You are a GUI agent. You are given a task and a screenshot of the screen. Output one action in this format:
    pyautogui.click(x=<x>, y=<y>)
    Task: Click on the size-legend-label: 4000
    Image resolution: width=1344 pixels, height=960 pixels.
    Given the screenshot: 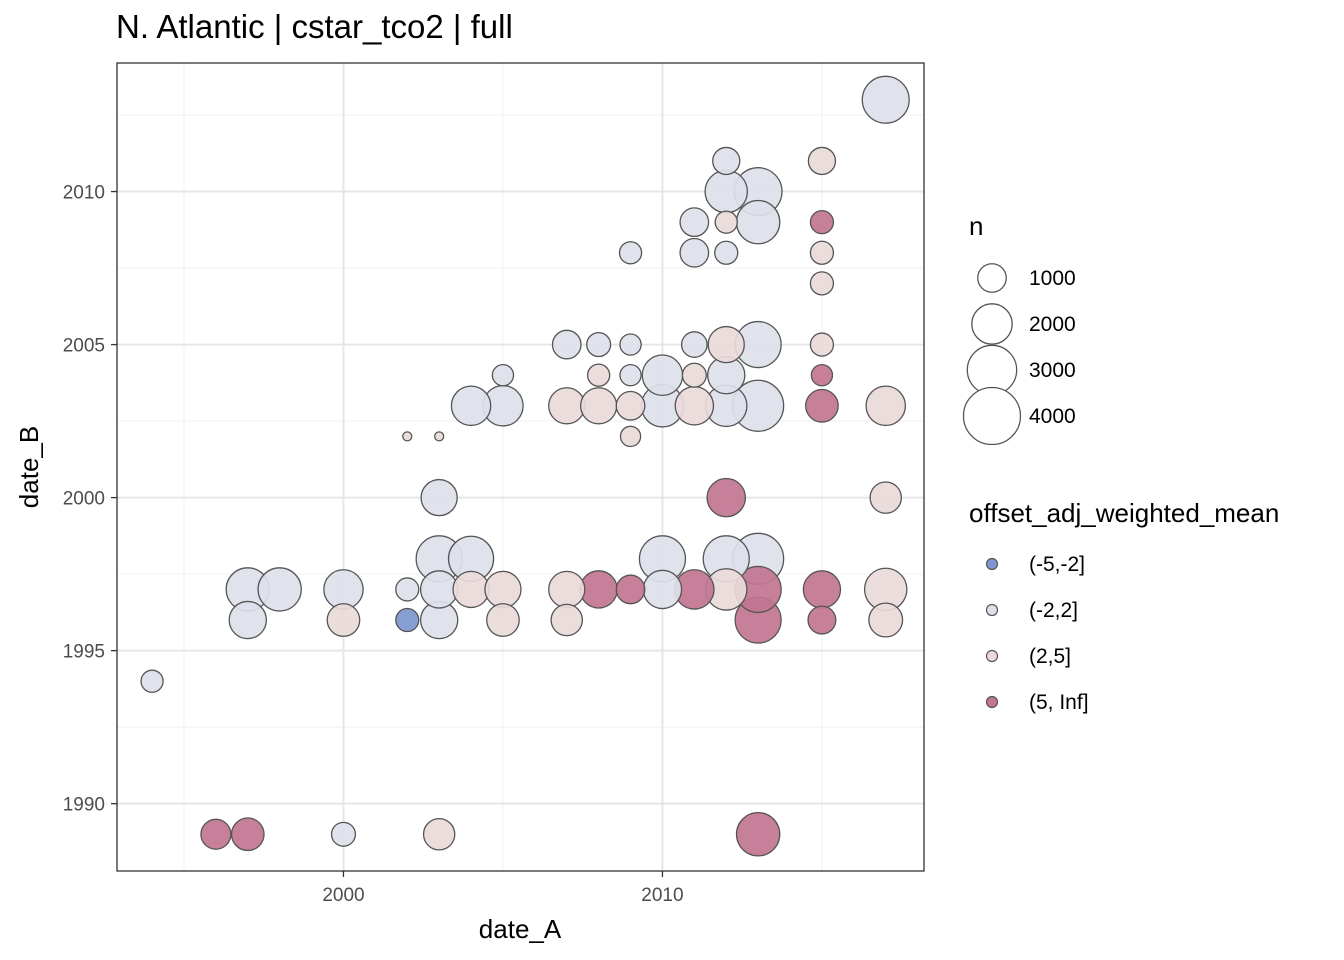 What is the action you would take?
    pyautogui.click(x=1052, y=416)
    